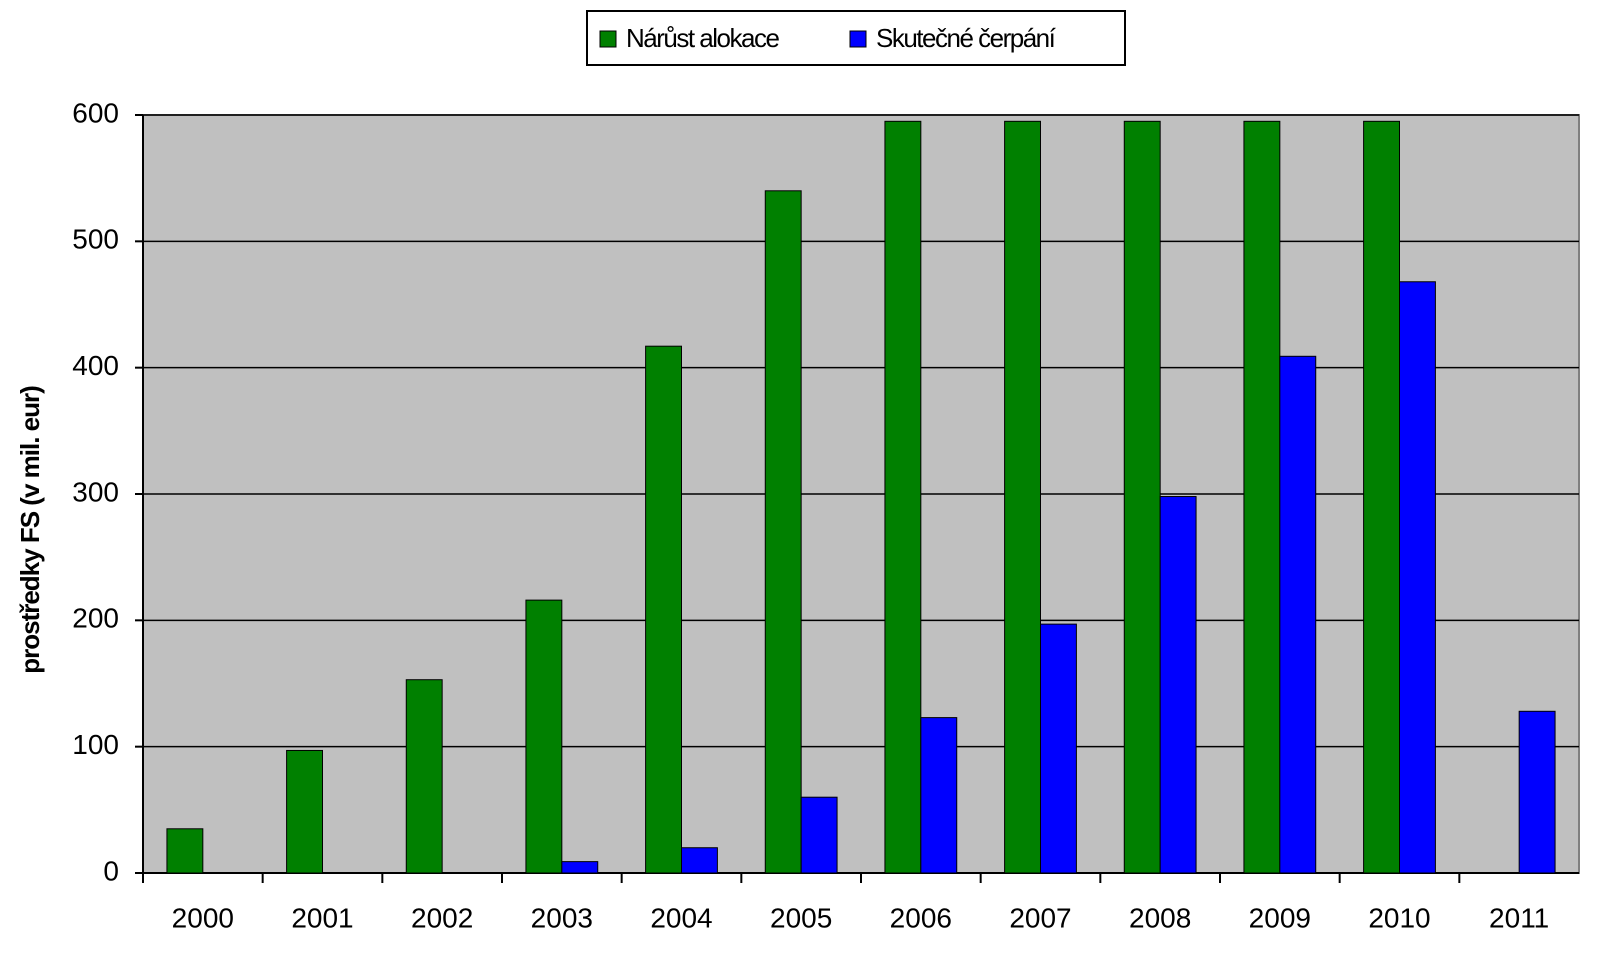 The width and height of the screenshot is (1619, 966). I want to click on x-tick-label: 2000, so click(203, 917).